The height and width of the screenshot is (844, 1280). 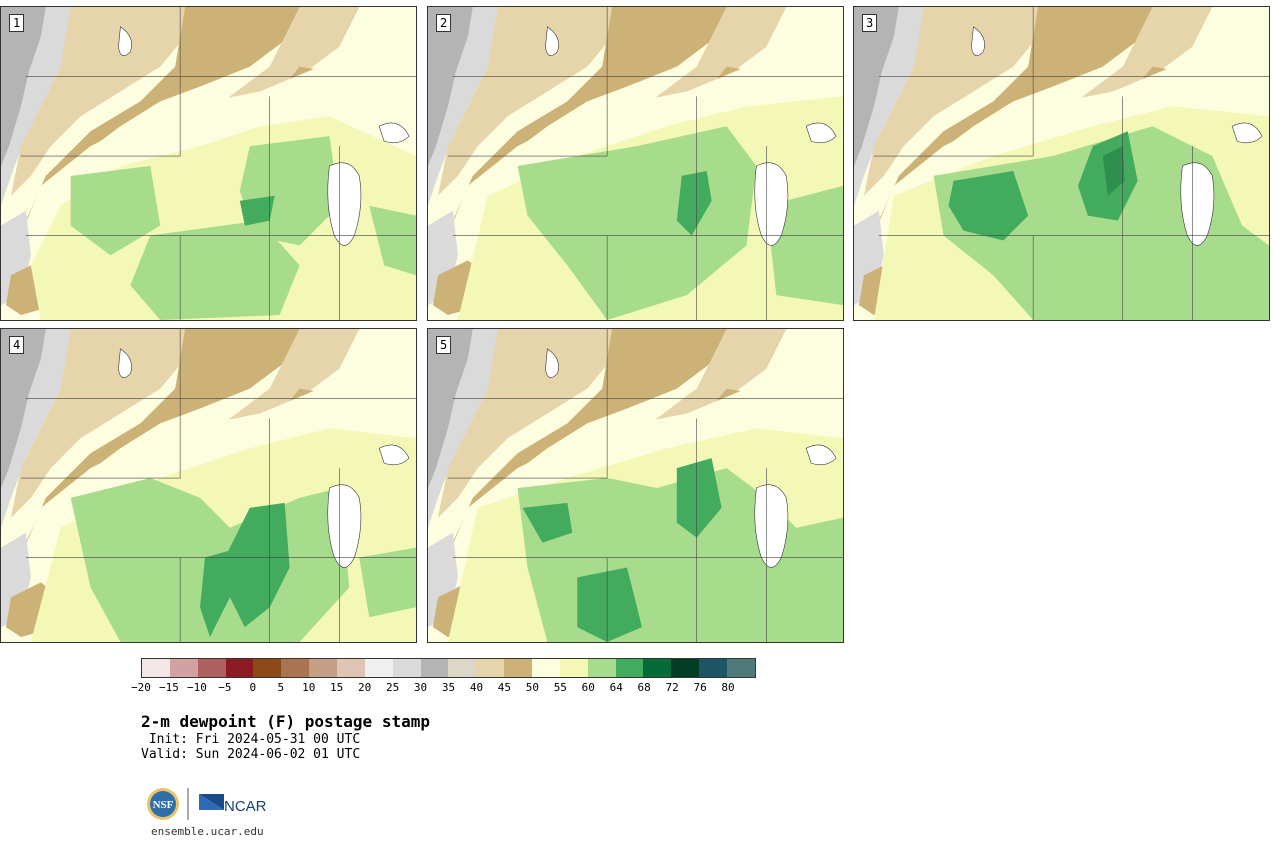 I want to click on colorbar-tick-label: 60, so click(x=588, y=687).